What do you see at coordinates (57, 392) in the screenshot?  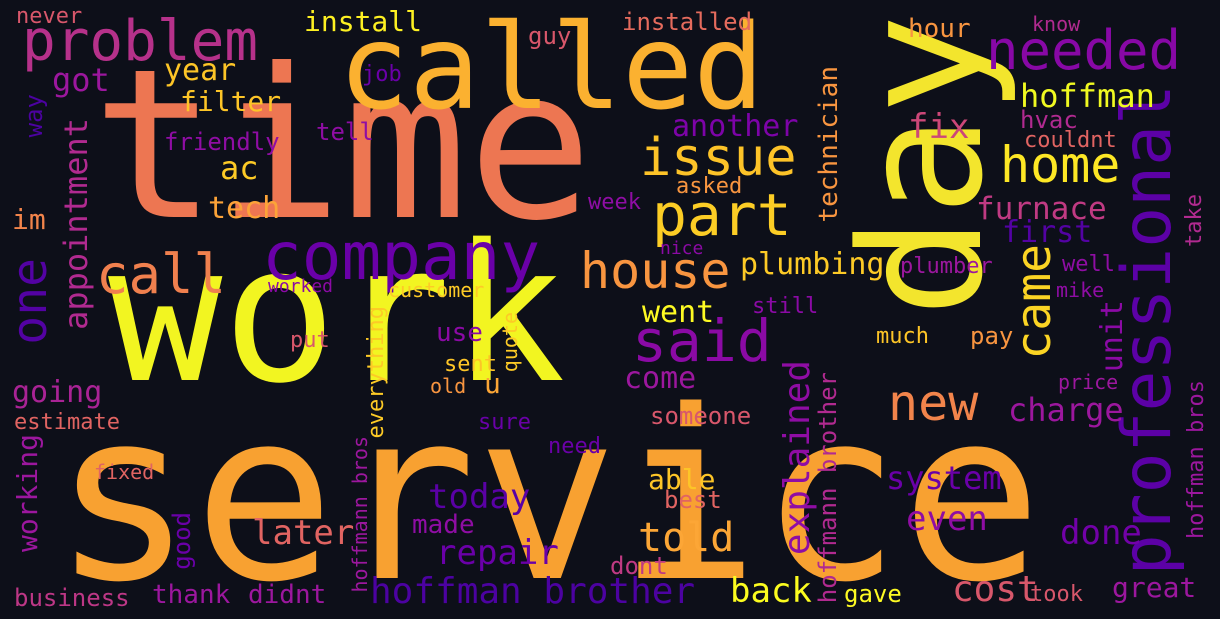 I see `word-going: going` at bounding box center [57, 392].